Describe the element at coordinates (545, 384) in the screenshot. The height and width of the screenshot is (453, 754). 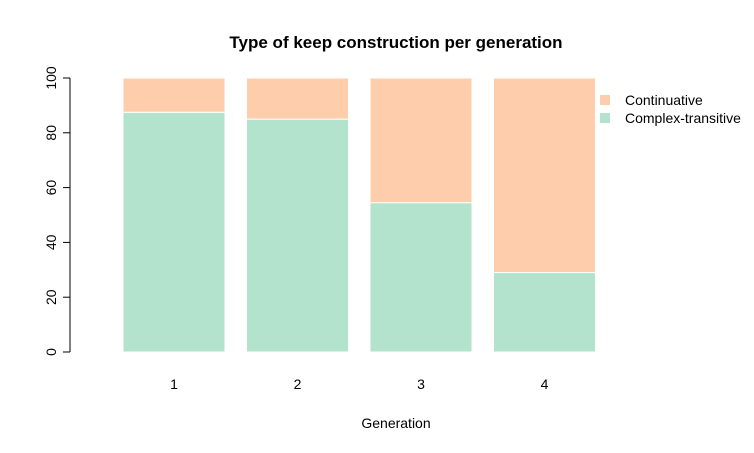
I see `x-tick-label: 4` at that location.